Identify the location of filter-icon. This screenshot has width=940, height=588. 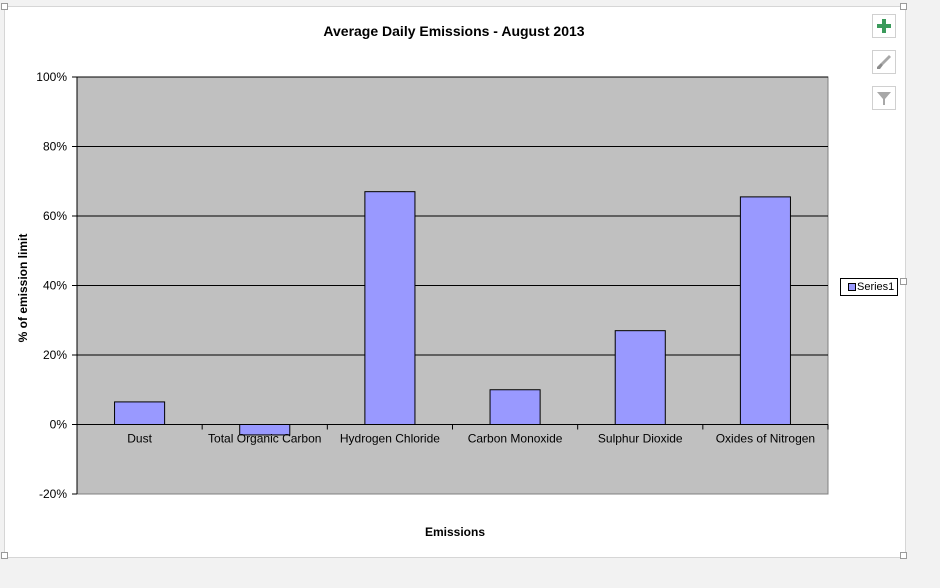
(884, 98).